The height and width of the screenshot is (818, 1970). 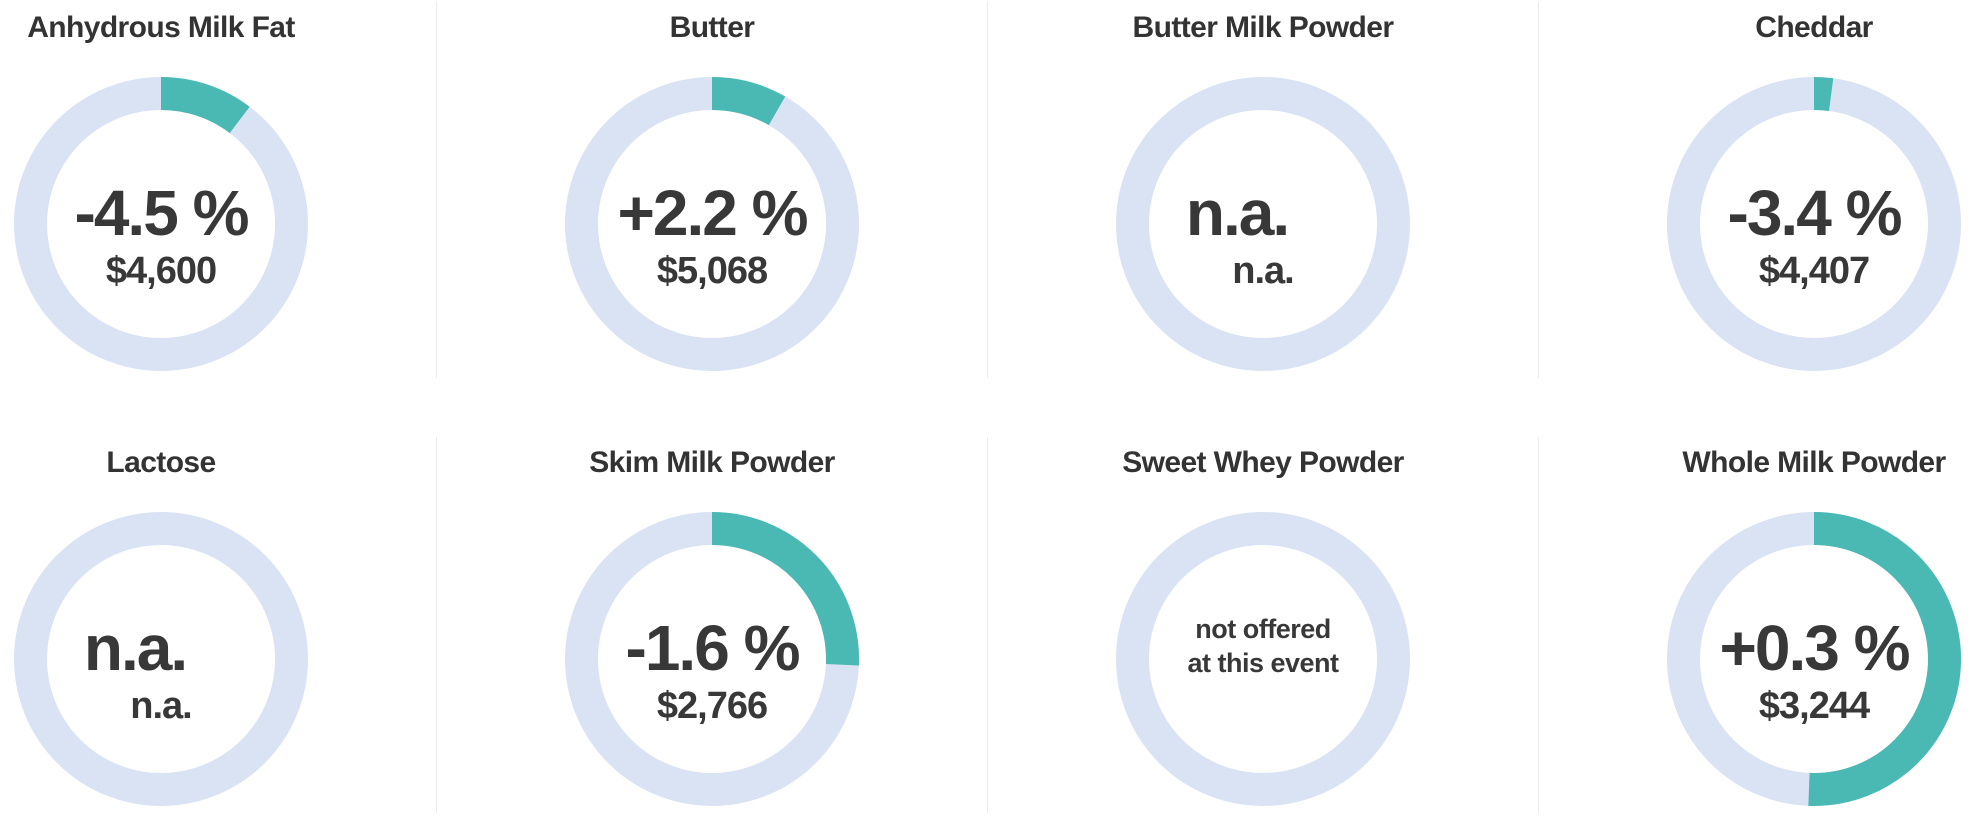 I want to click on product-title: Whole Milk Powder, so click(x=1814, y=462).